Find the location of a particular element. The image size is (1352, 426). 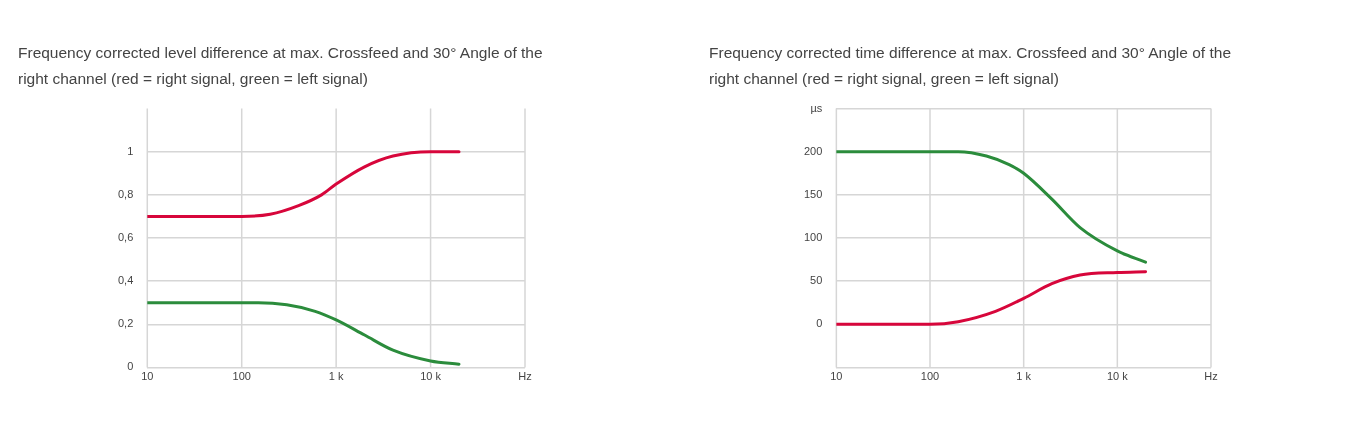

y-tick-label: 50 is located at coordinates (816, 280).